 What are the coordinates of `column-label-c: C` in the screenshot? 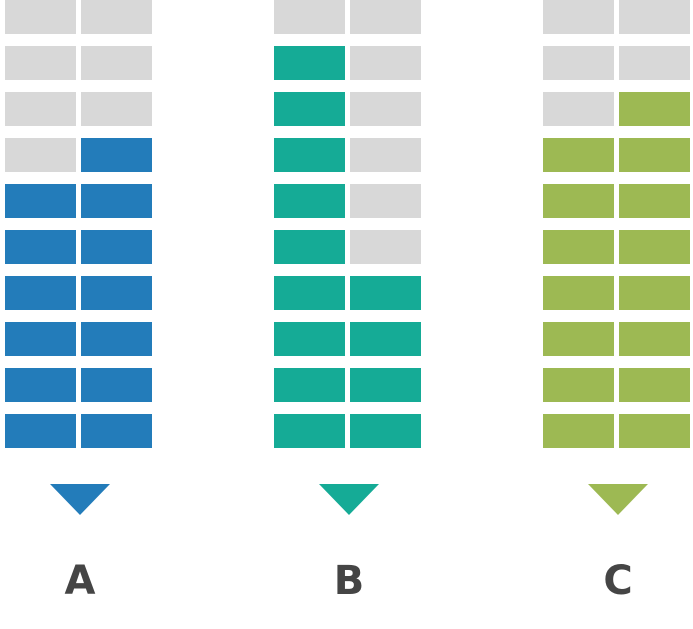 It's located at (618, 581).